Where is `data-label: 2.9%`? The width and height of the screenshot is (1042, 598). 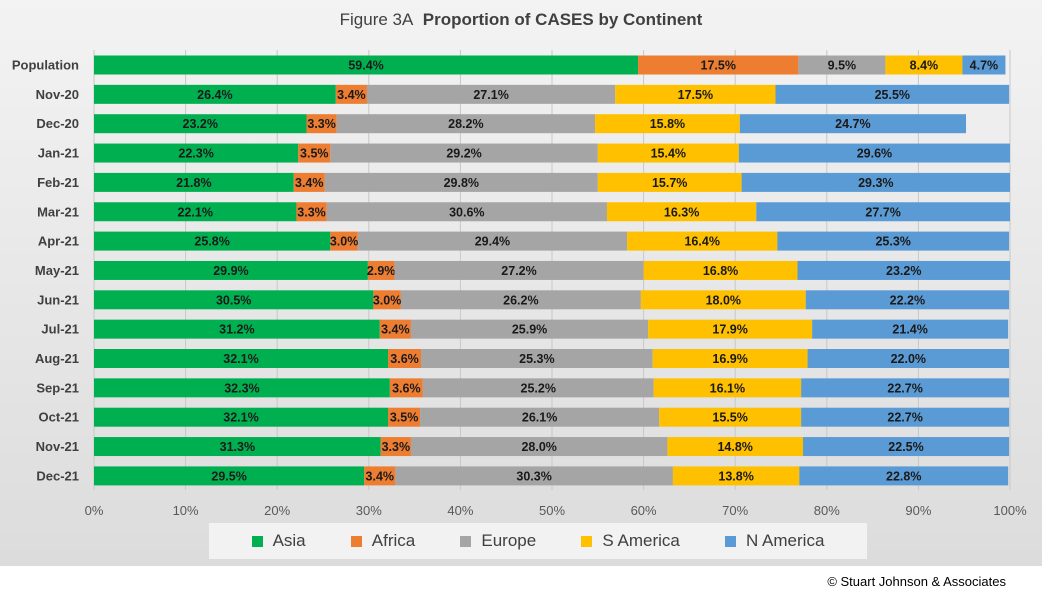 data-label: 2.9% is located at coordinates (381, 271).